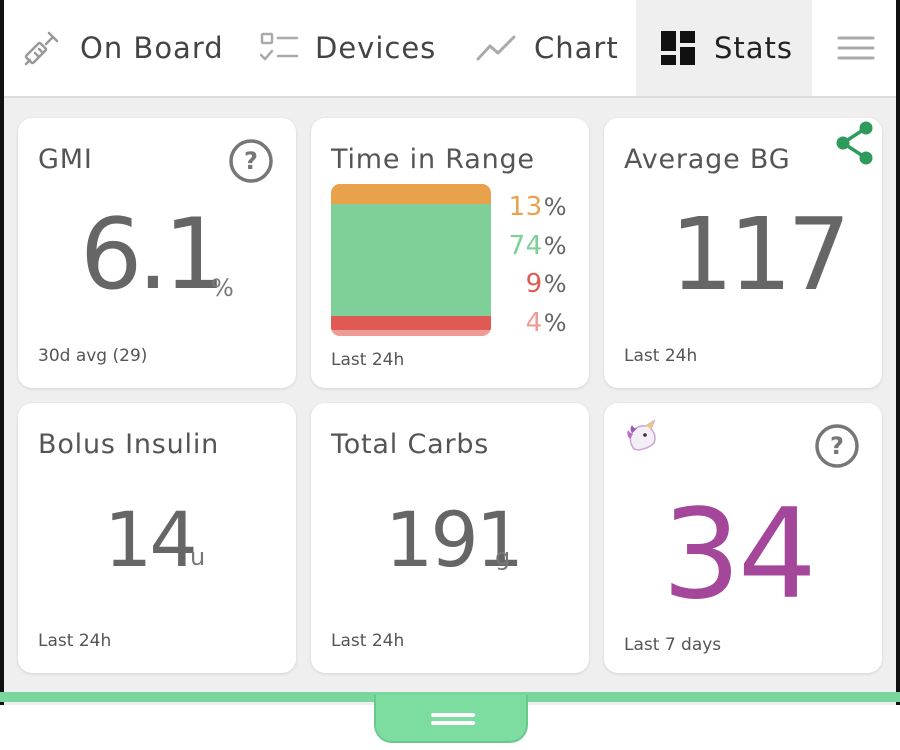 Image resolution: width=900 pixels, height=750 pixels. Describe the element at coordinates (152, 48) in the screenshot. I see `tab-on-board-label: On Board` at that location.